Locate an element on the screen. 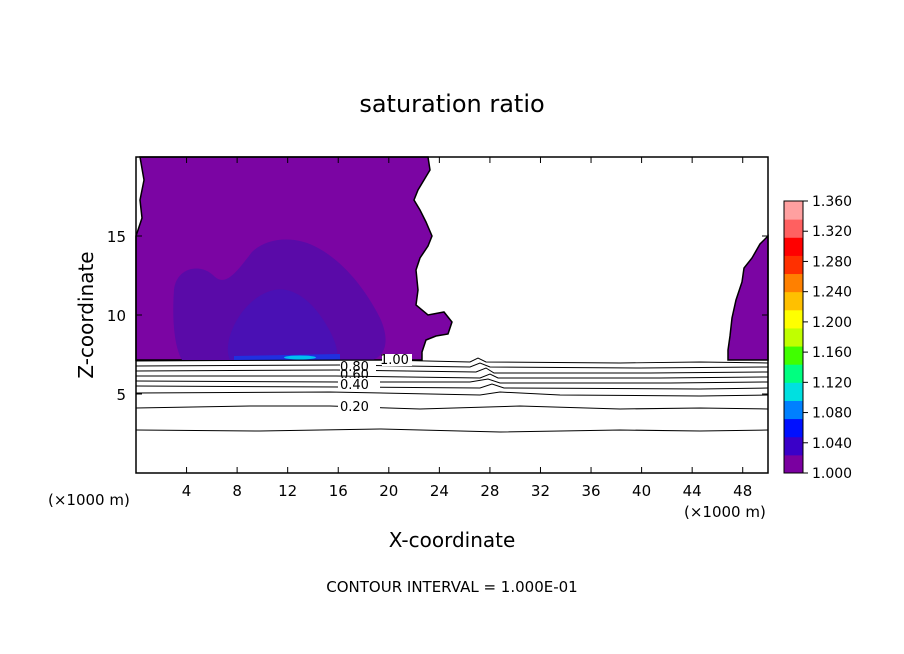 The image size is (904, 654). contour-line-0.30 is located at coordinates (452, 407).